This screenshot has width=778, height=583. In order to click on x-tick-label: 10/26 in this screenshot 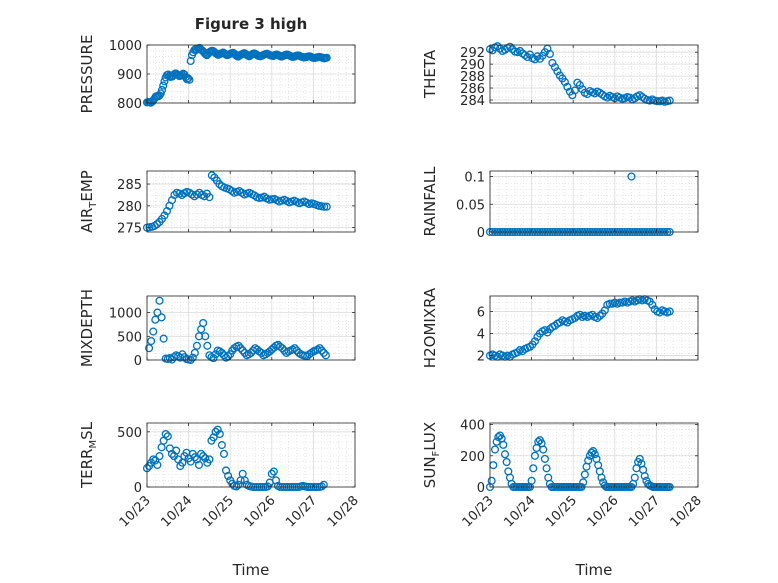, I will do `click(260, 511)`.